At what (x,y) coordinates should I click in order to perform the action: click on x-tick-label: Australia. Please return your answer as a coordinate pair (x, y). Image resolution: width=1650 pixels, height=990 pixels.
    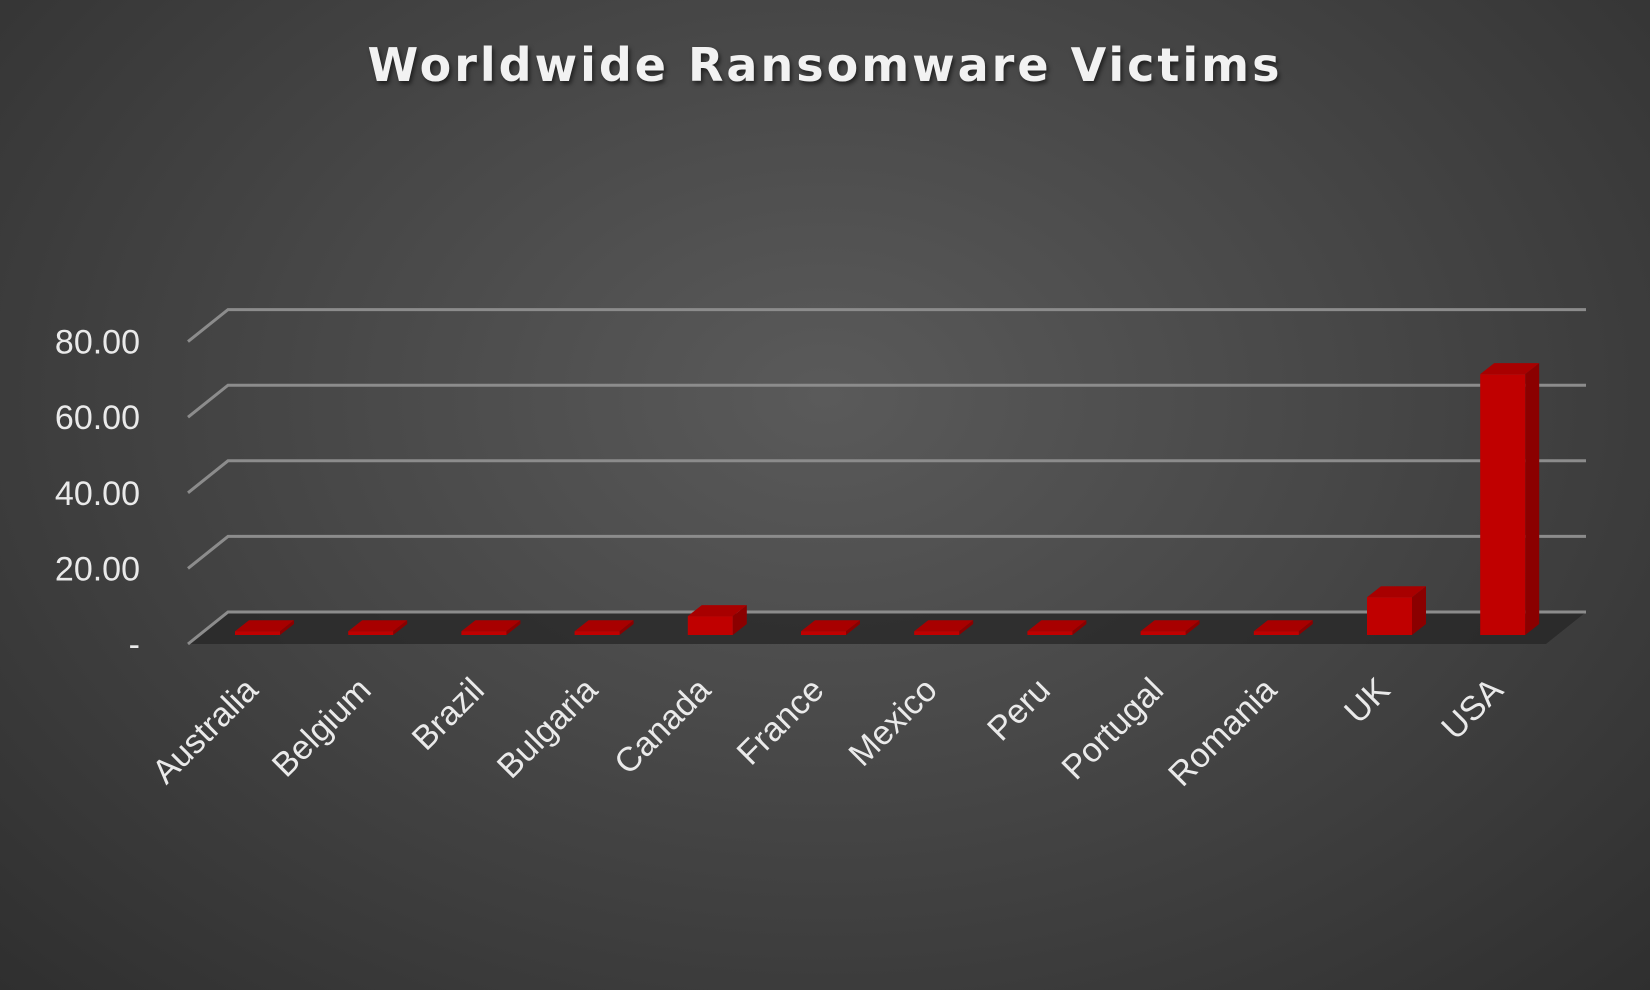
    Looking at the image, I should click on (205, 731).